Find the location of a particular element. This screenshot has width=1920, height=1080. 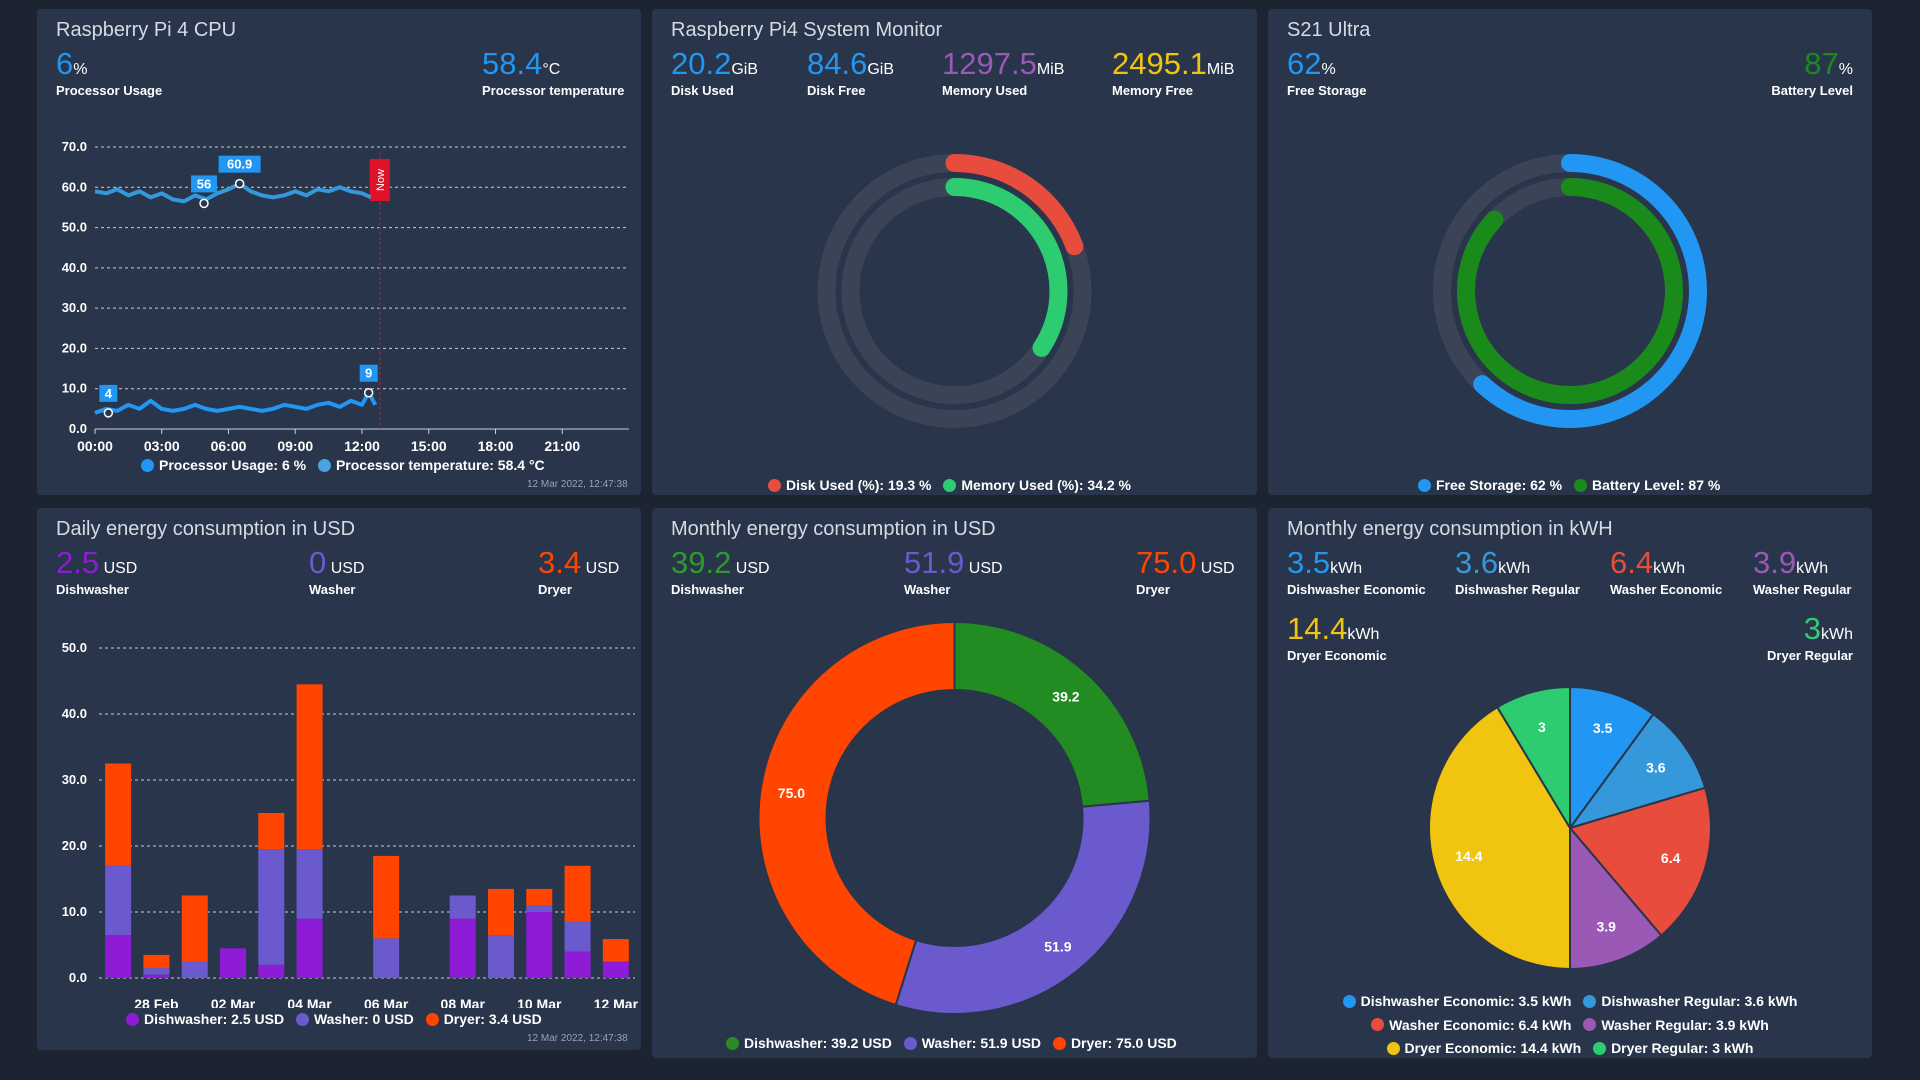

processor-temp-metric: 58.4°C Processor temperature is located at coordinates (553, 72).